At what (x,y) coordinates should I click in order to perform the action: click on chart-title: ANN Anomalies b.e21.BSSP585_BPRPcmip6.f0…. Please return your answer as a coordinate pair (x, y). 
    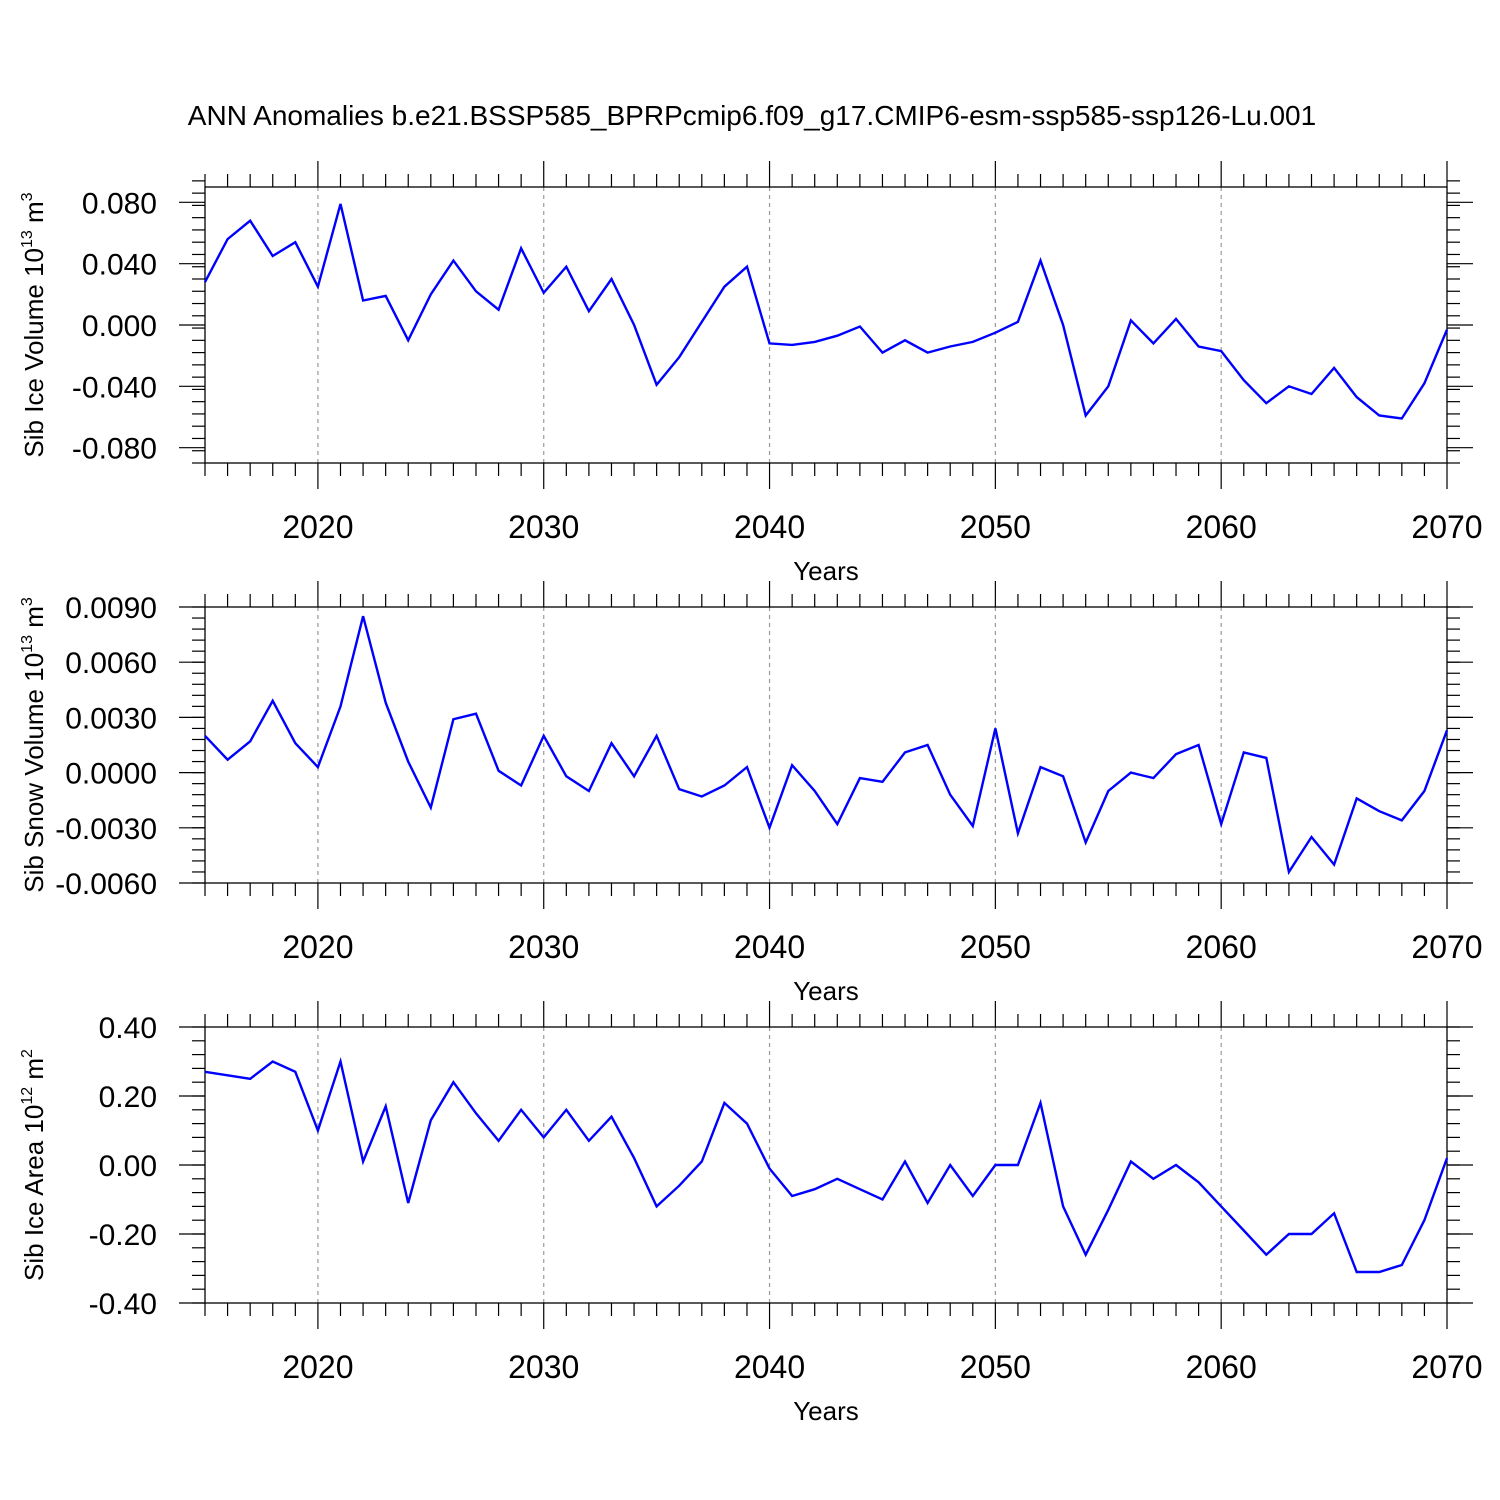
    Looking at the image, I should click on (752, 115).